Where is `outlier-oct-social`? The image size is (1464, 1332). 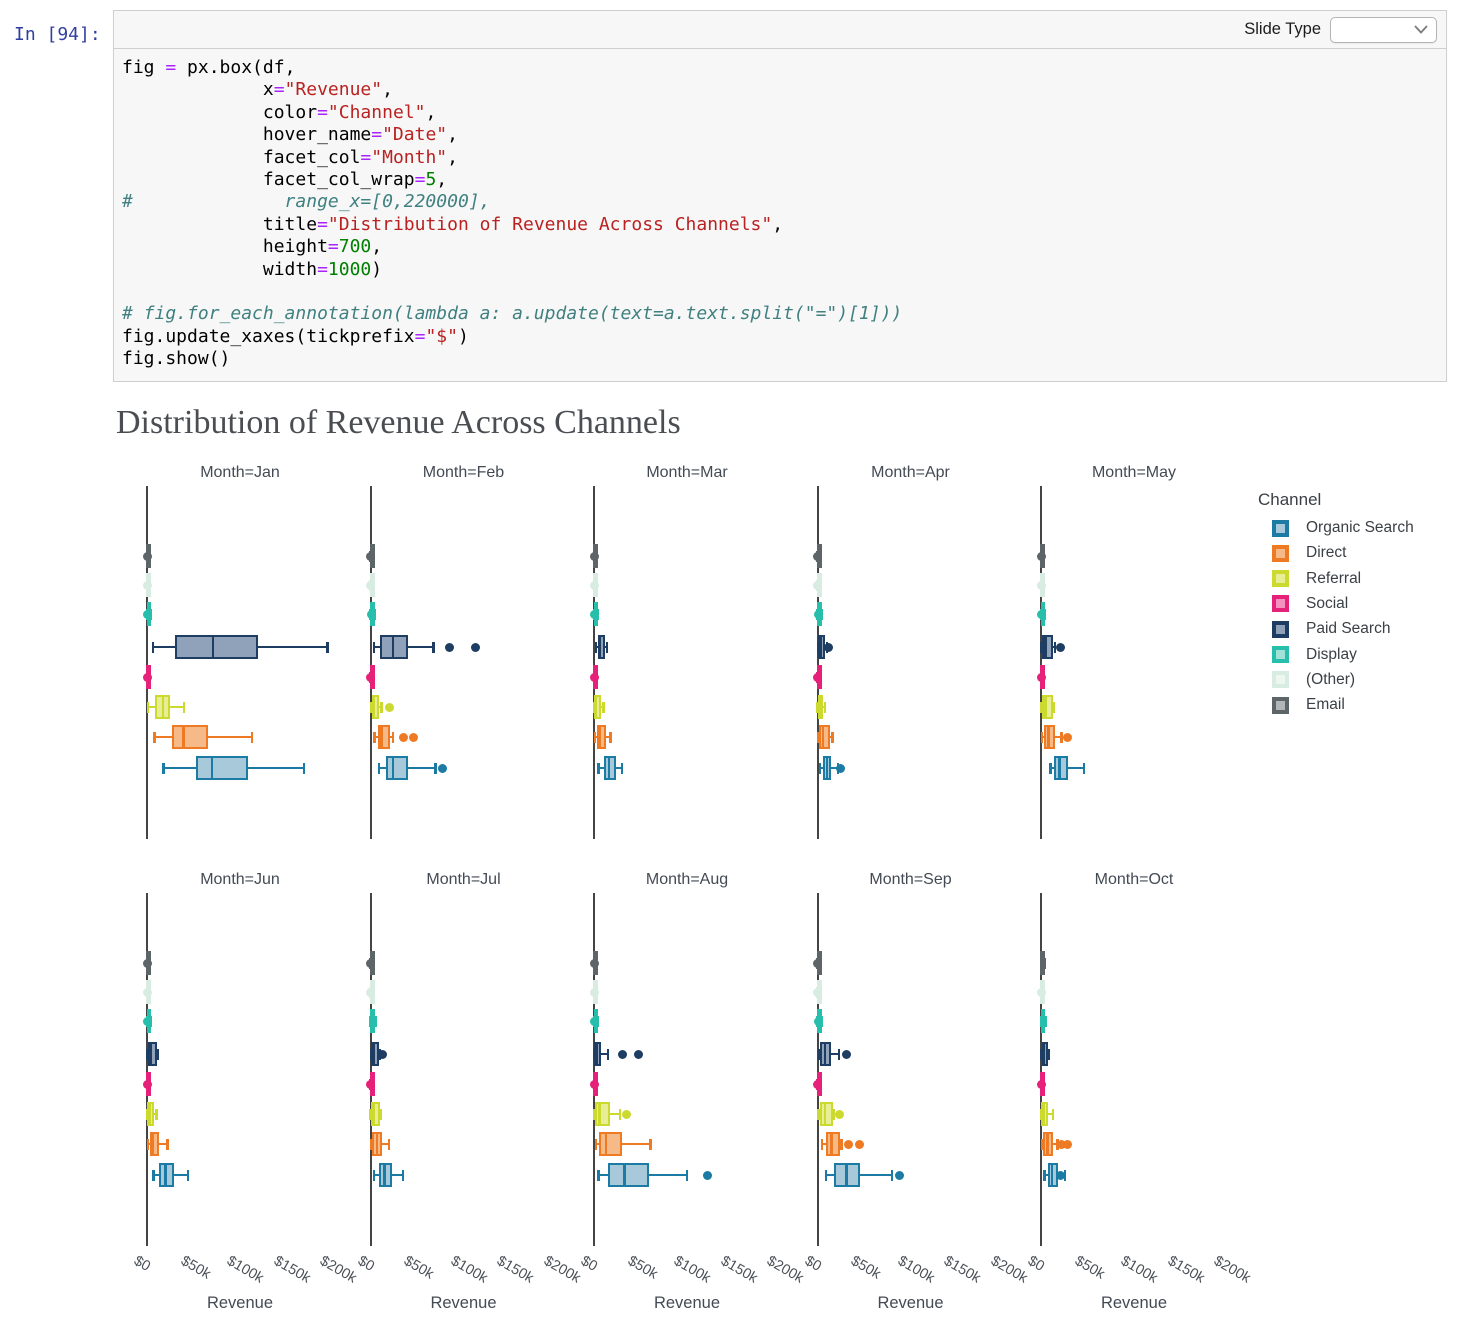
outlier-oct-social is located at coordinates (1041, 1084).